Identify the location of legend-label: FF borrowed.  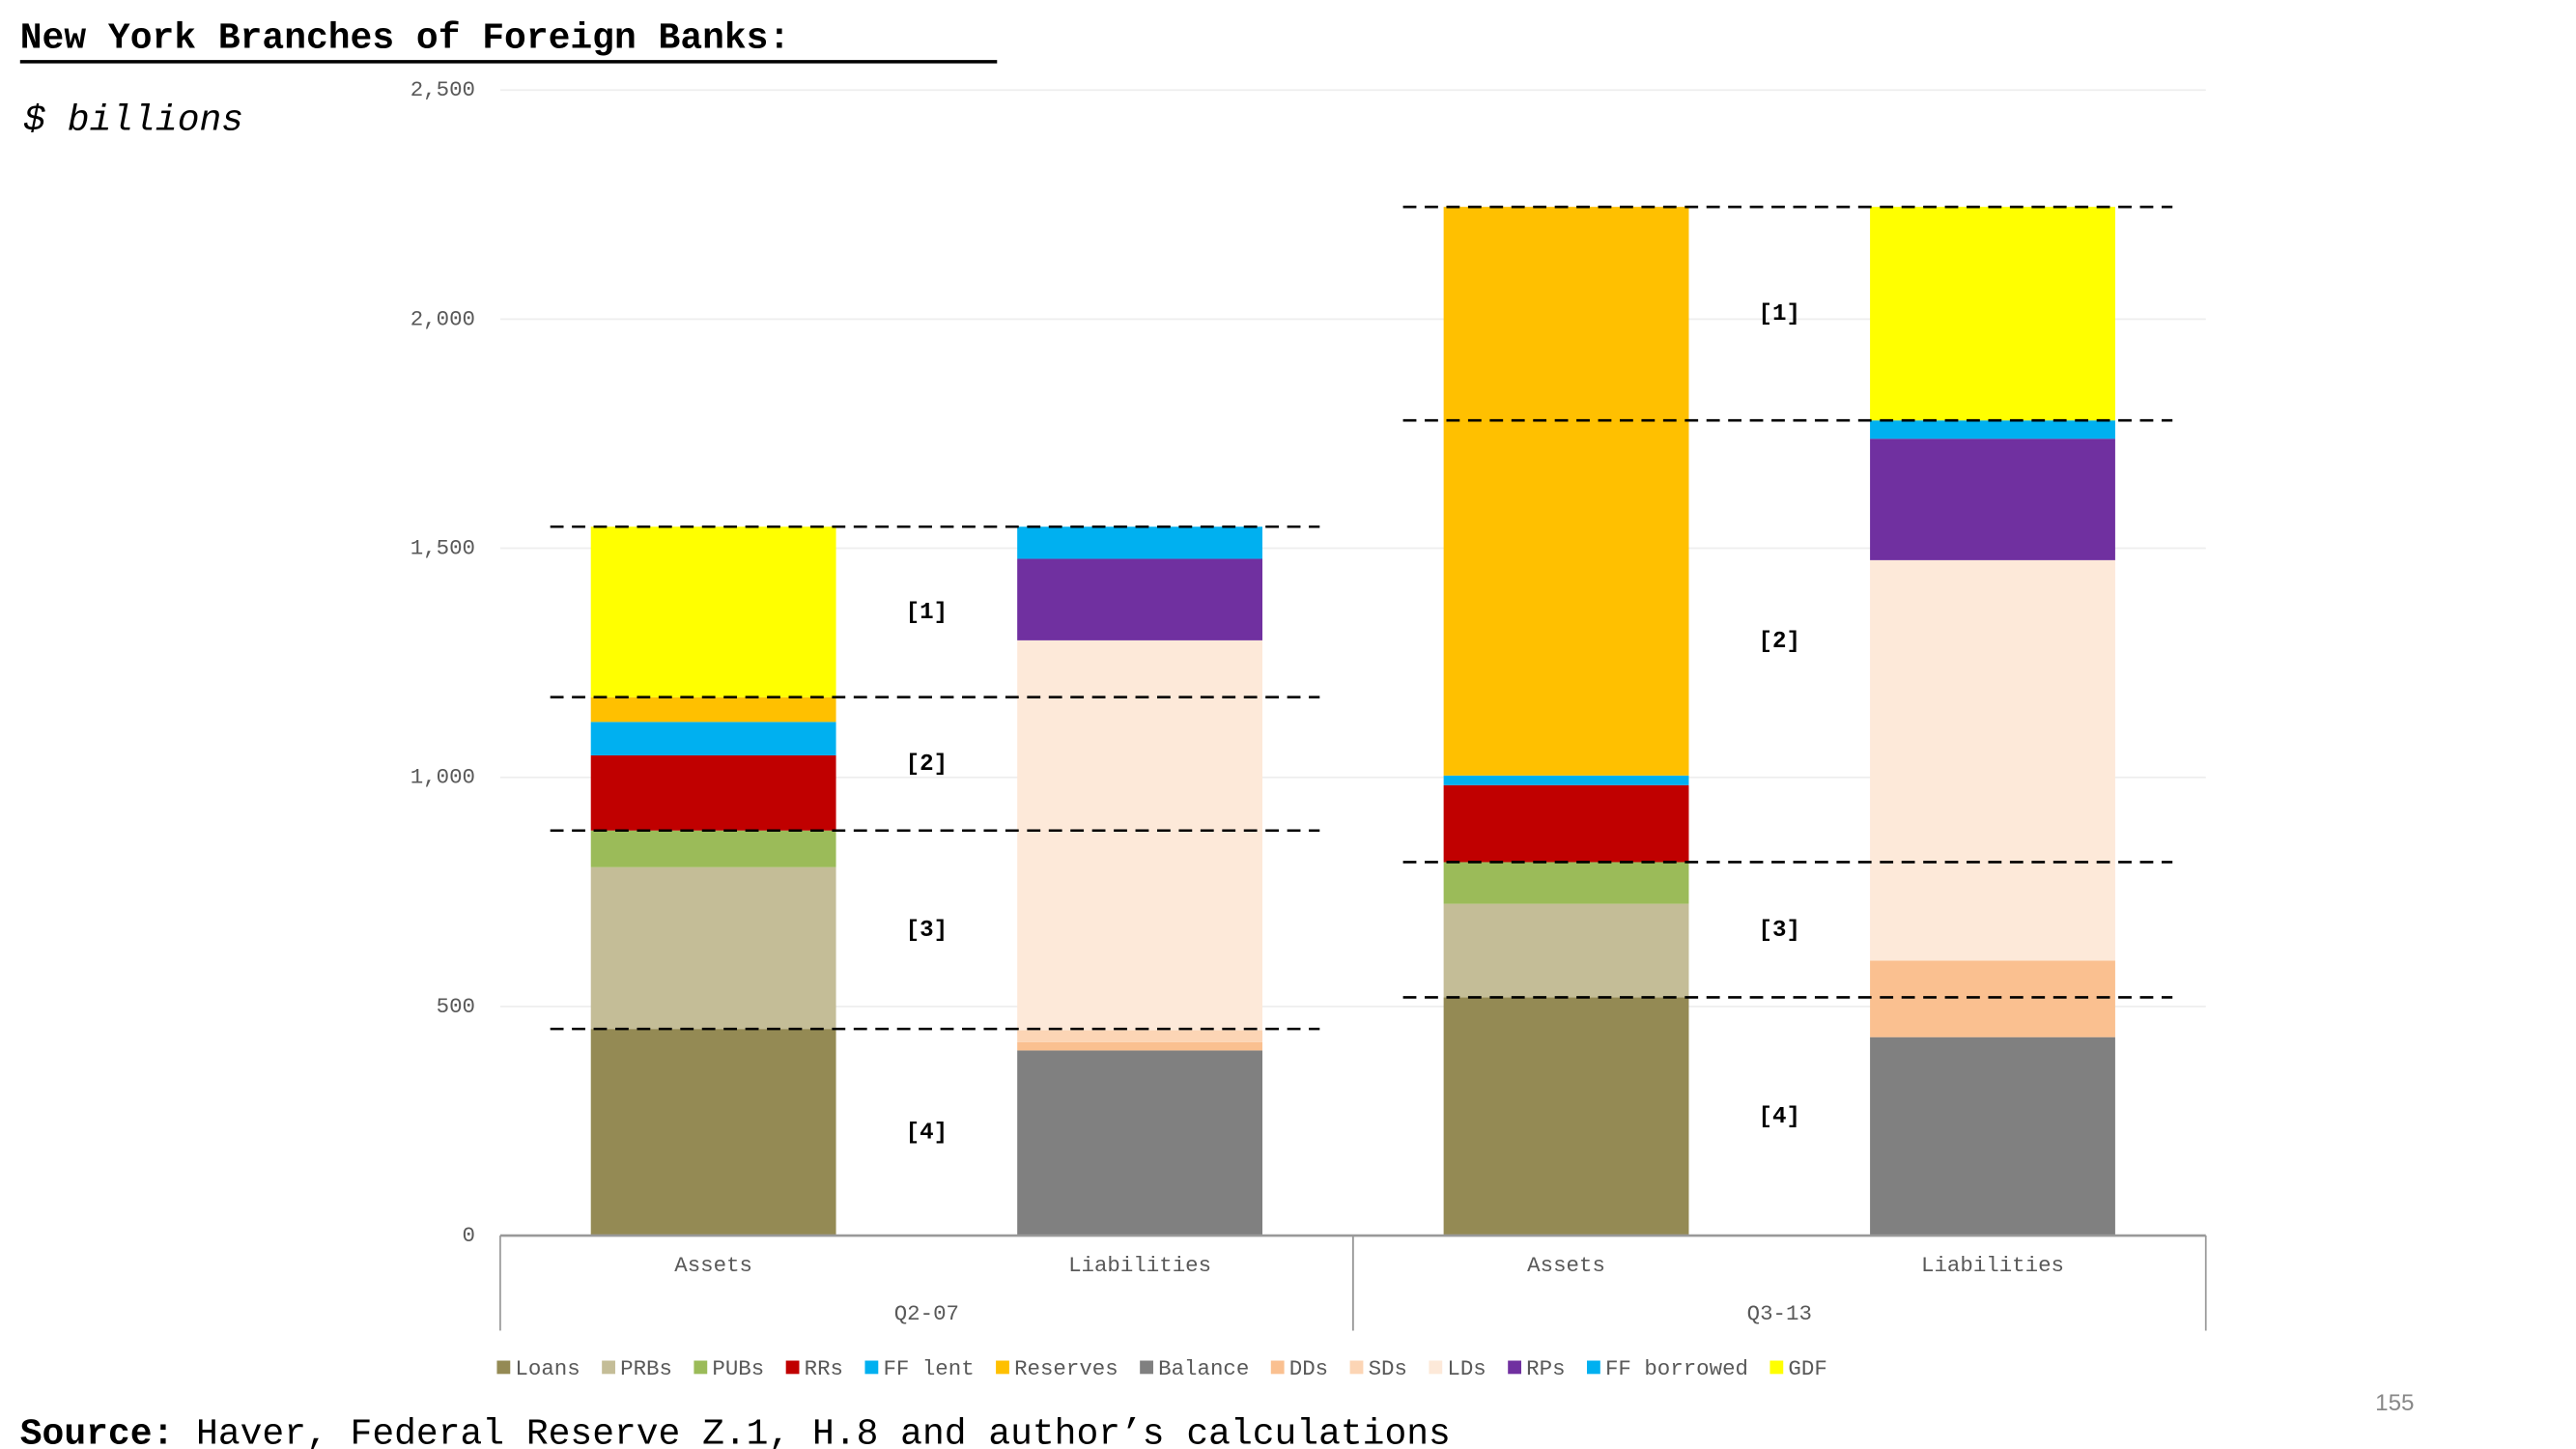
(1676, 1368).